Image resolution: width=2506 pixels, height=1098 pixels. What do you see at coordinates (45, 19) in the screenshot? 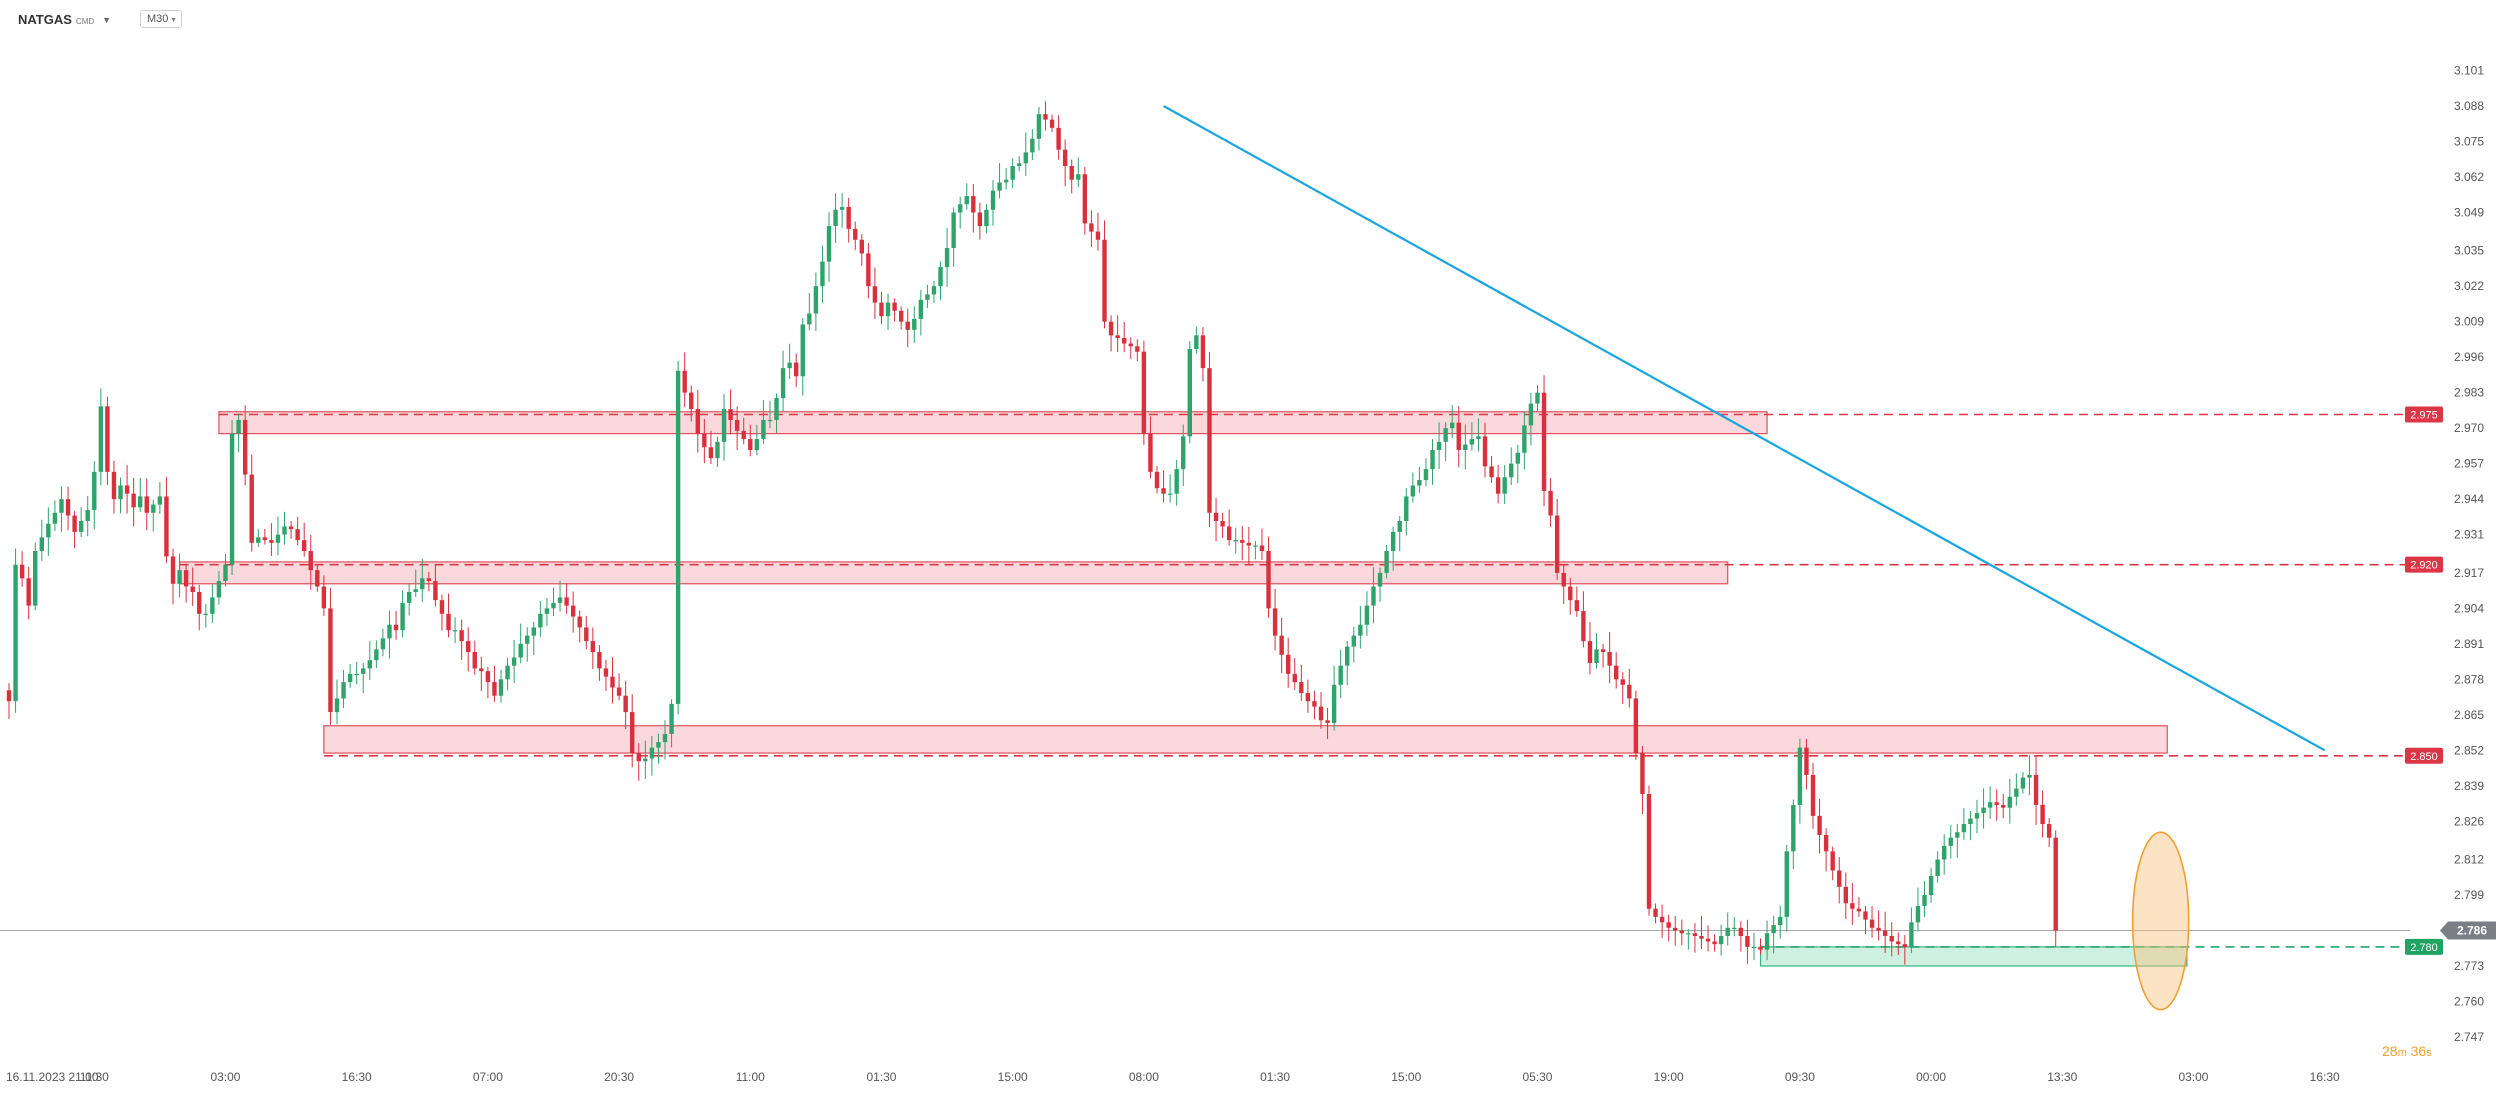
I see `symbol-name: NATGAS` at bounding box center [45, 19].